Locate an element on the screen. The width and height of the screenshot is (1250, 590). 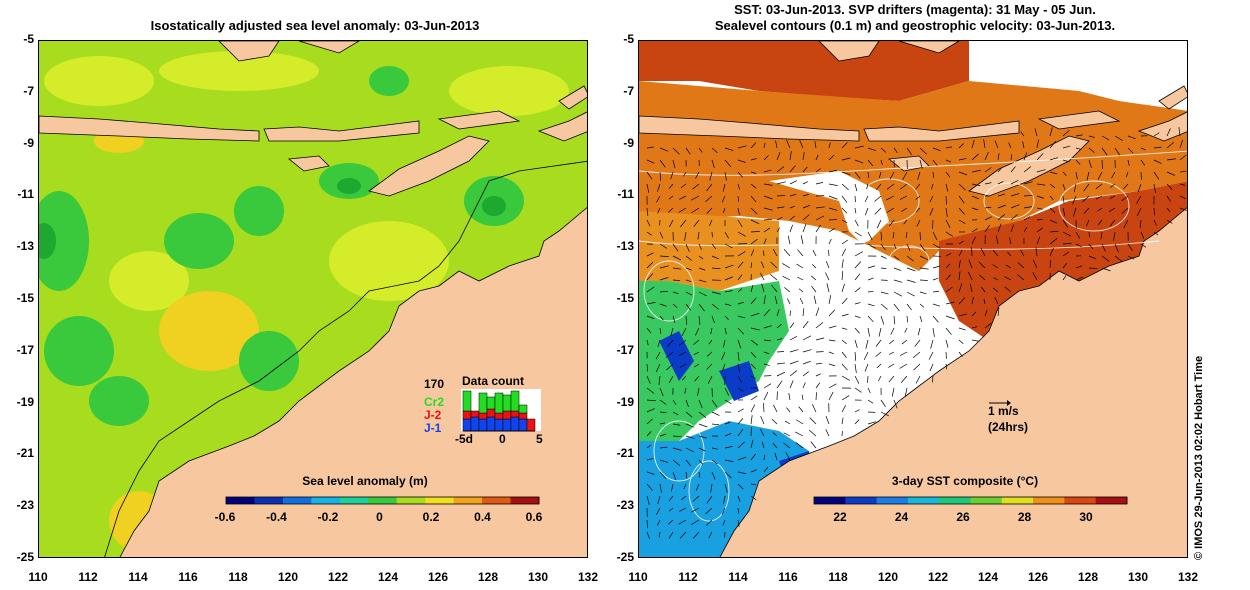
colorbar-frame is located at coordinates (382, 500).